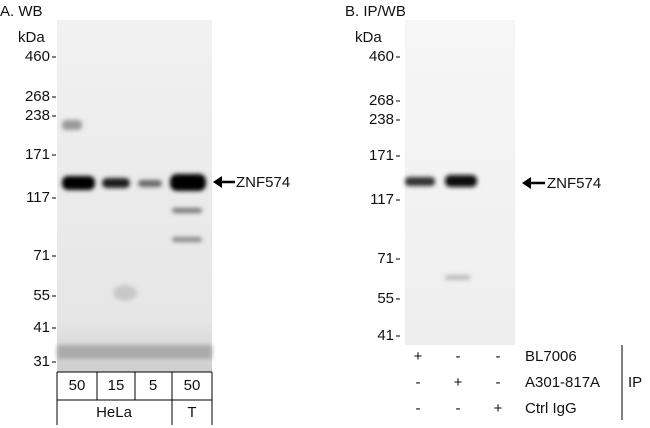  I want to click on lane-load: 5, so click(153, 385).